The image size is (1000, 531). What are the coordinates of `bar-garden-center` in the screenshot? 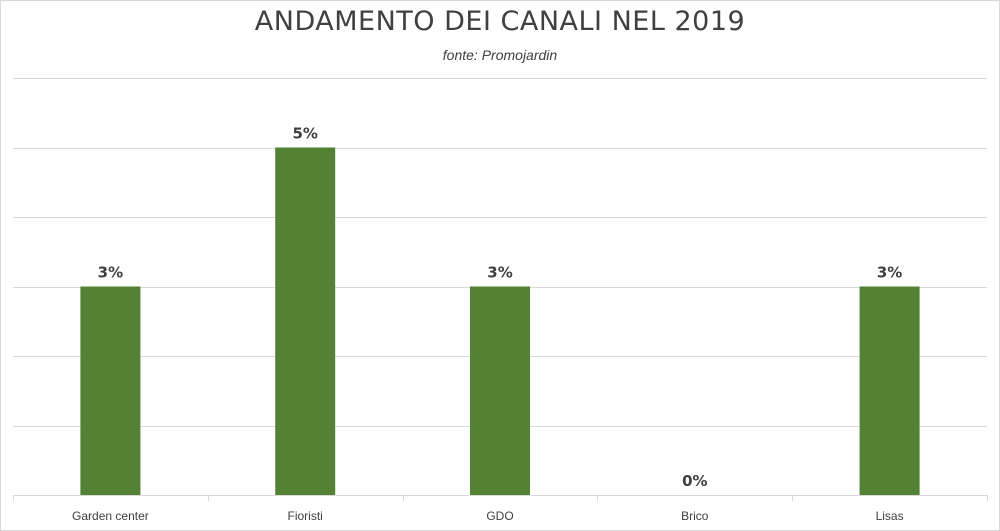 It's located at (110, 390).